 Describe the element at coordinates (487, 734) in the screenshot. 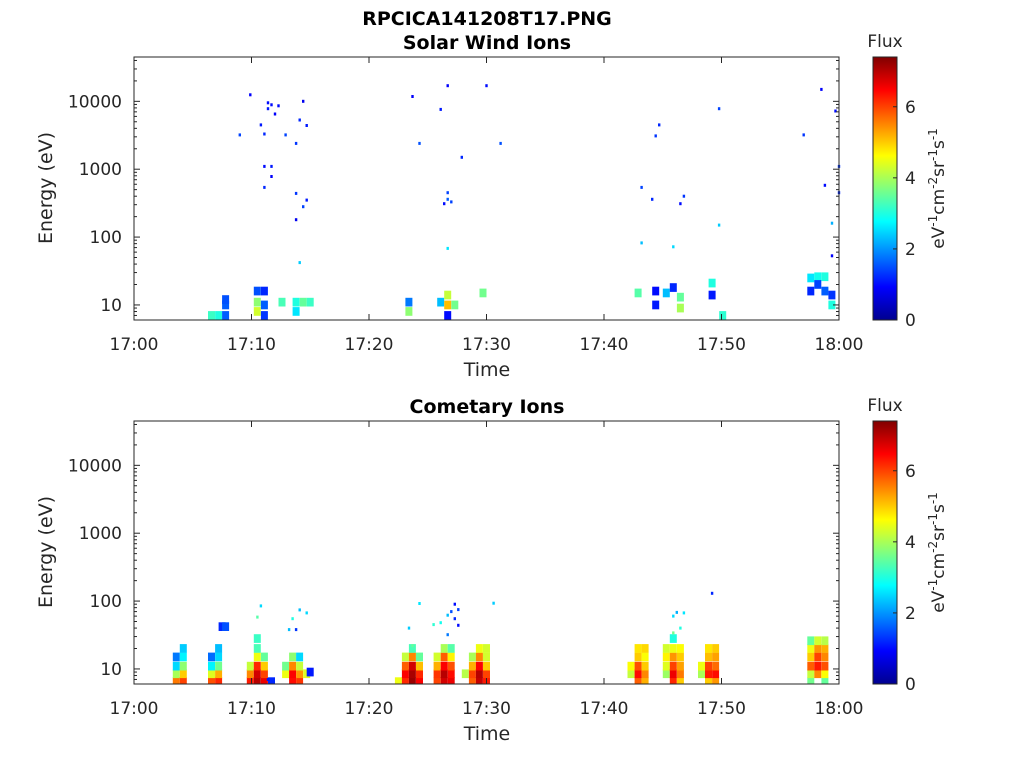

I see `x-axis-label-cometary: Time` at that location.